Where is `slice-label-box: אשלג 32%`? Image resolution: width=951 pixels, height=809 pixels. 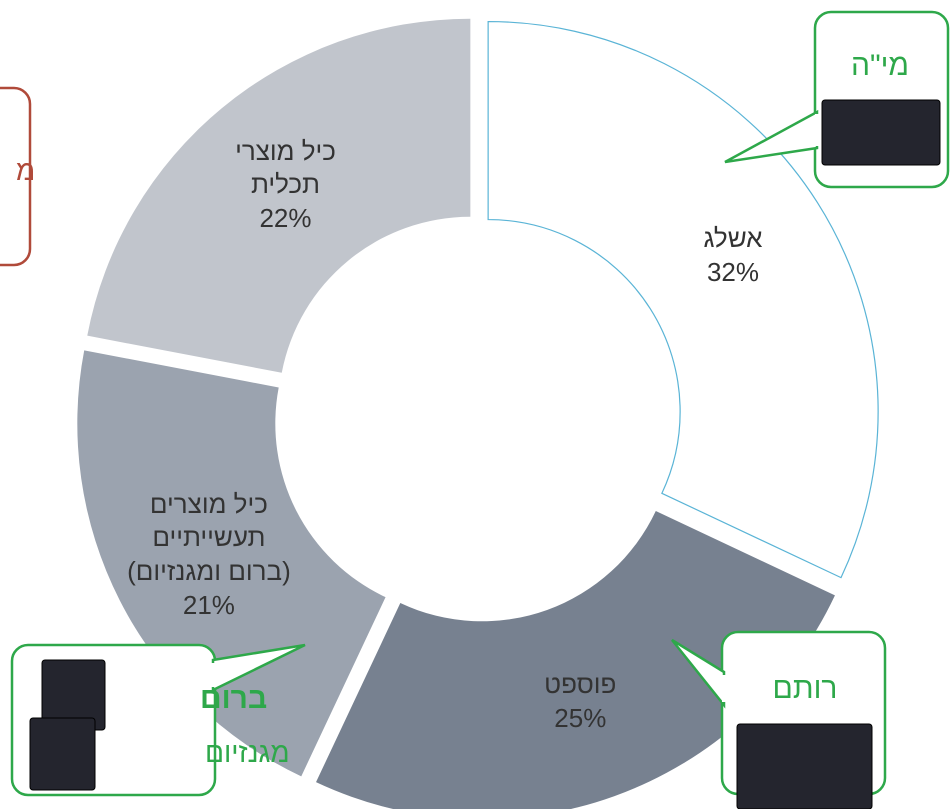 slice-label-box: אשלג 32% is located at coordinates (733, 256).